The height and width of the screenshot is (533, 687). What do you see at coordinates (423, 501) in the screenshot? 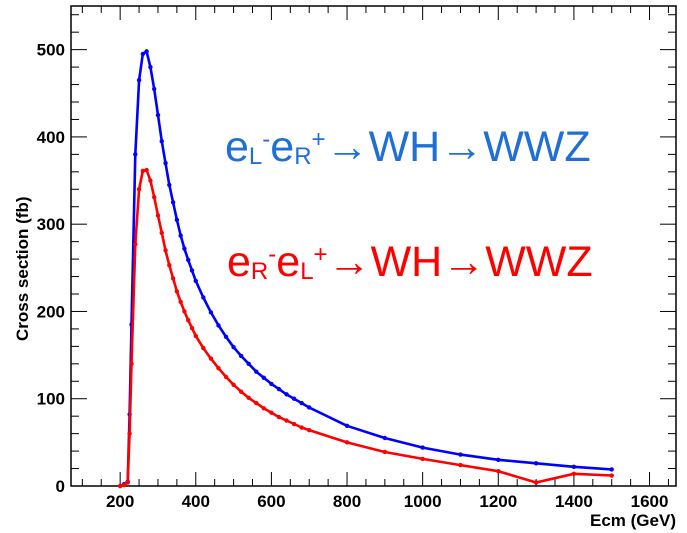
I see `x-tick-label: 1000` at bounding box center [423, 501].